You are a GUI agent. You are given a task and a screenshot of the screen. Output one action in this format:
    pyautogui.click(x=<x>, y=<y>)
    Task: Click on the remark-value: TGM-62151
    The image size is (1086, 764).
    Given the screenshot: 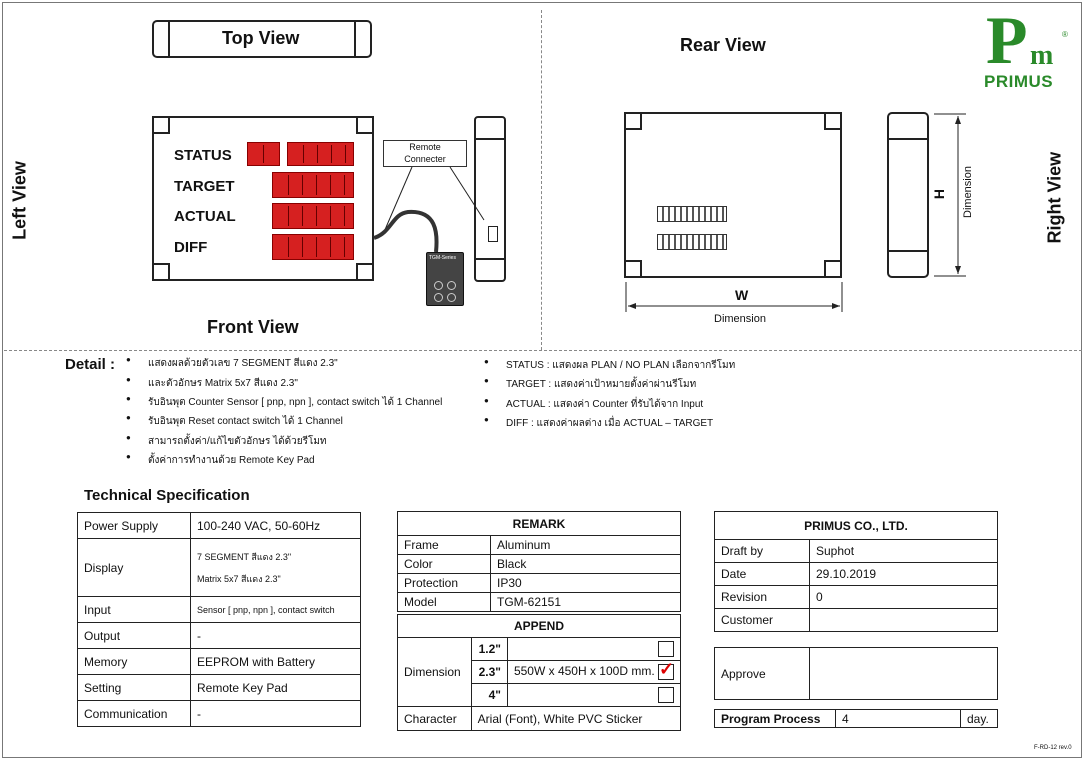 What is the action you would take?
    pyautogui.click(x=585, y=602)
    